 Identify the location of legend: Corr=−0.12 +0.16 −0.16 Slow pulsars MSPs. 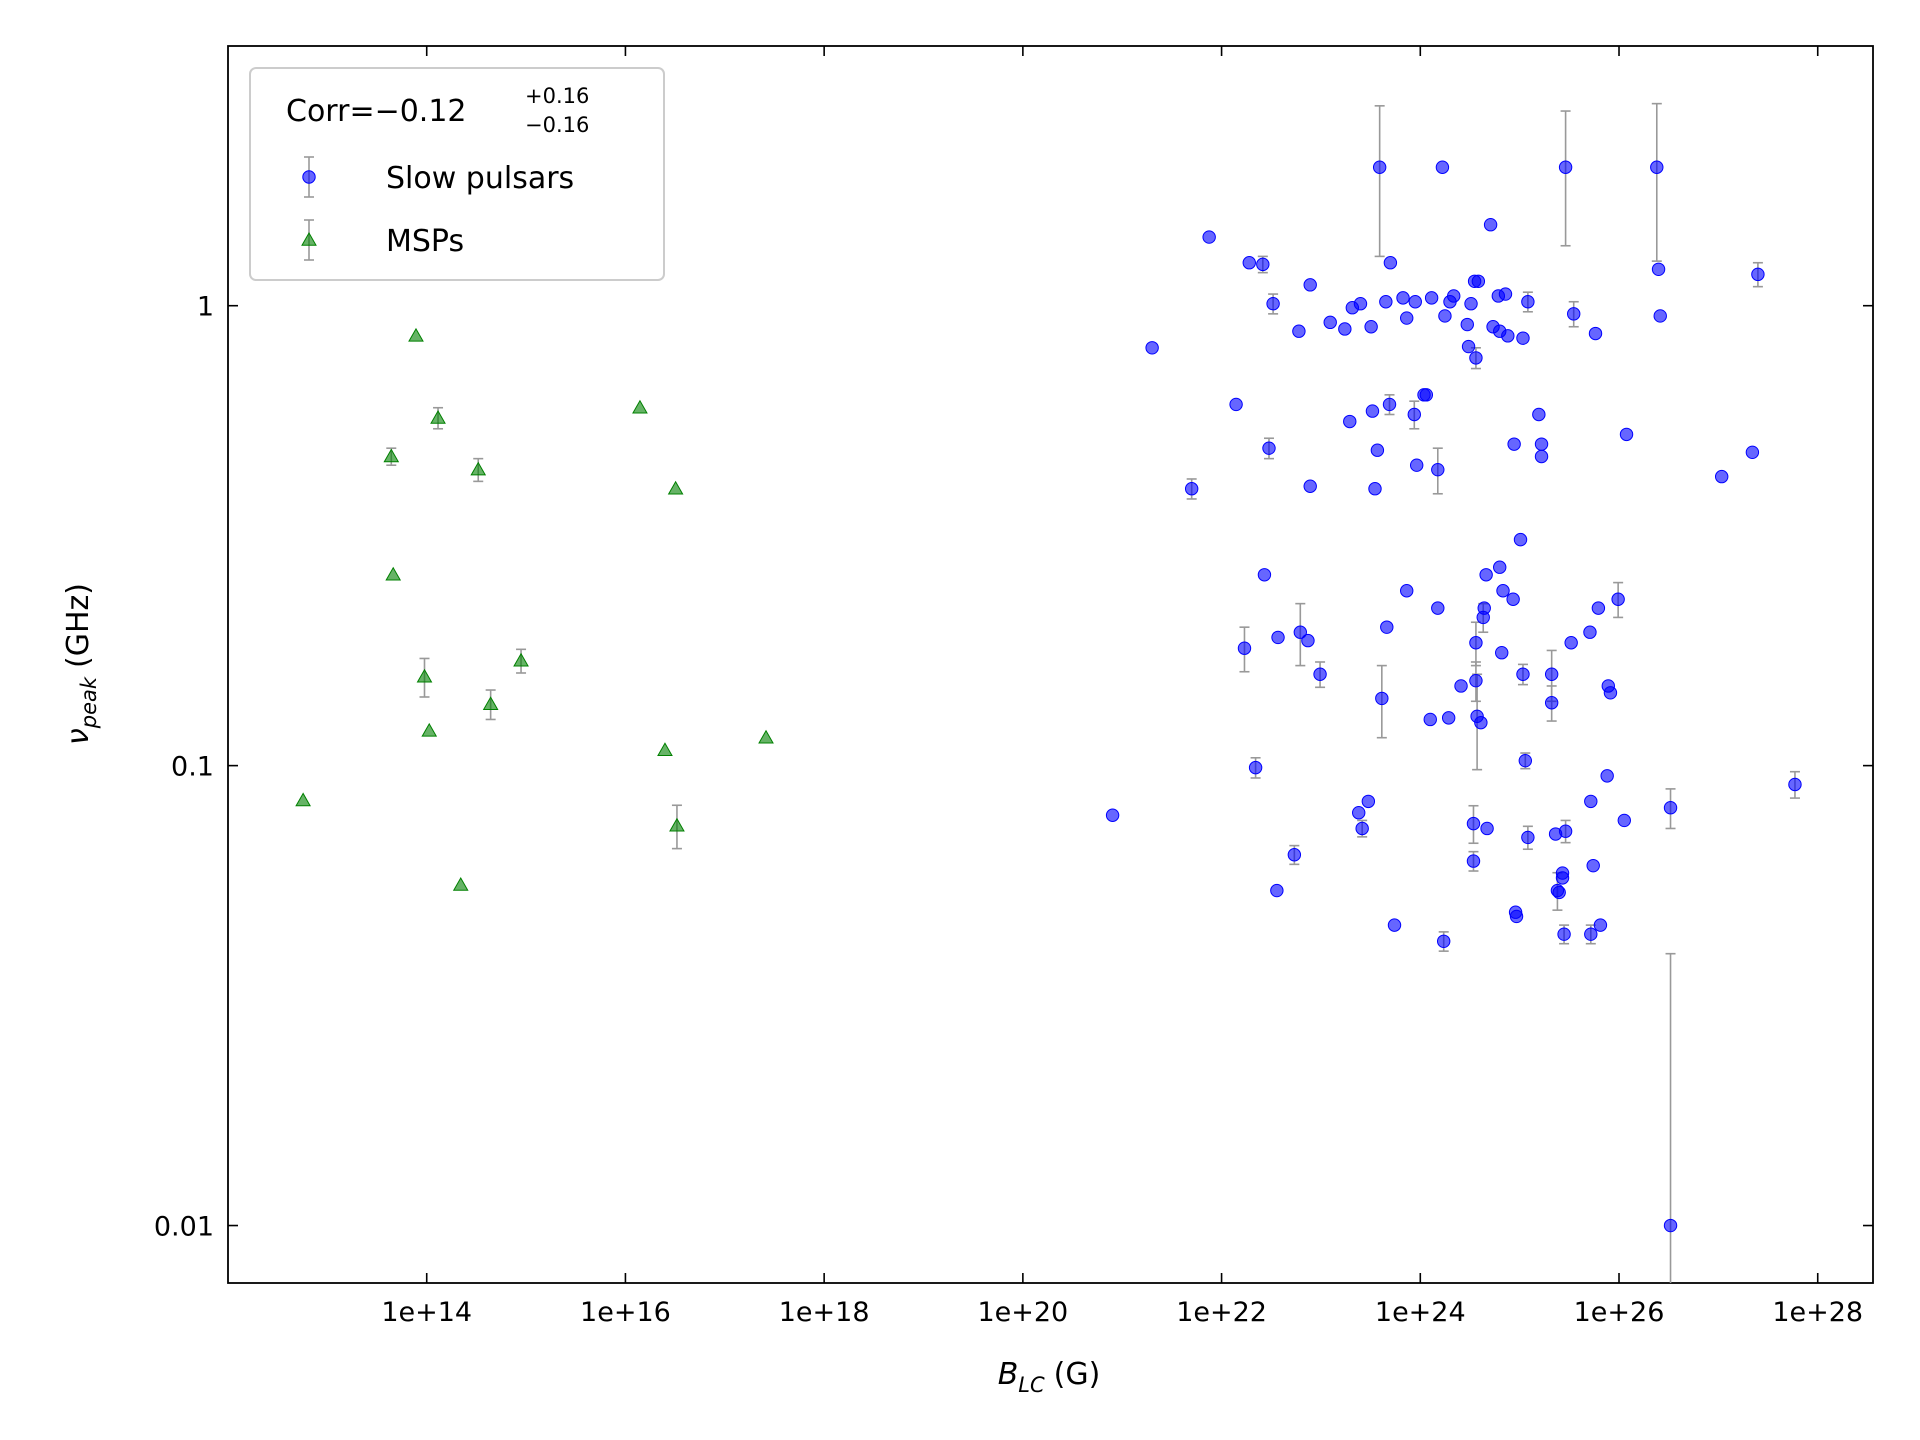
(457, 174).